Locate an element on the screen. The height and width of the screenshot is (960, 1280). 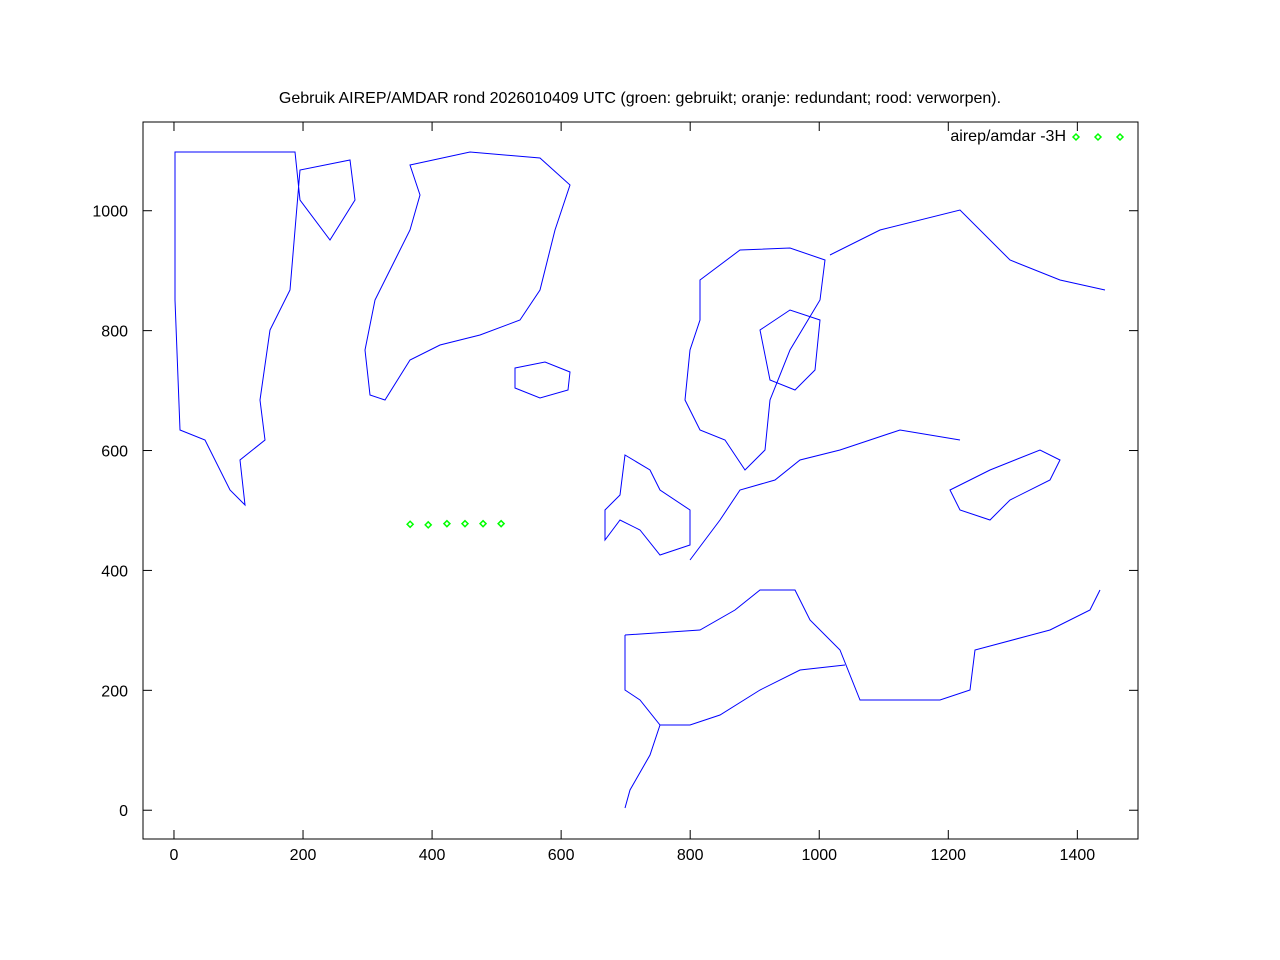
x-tick-label: 1000 is located at coordinates (819, 855).